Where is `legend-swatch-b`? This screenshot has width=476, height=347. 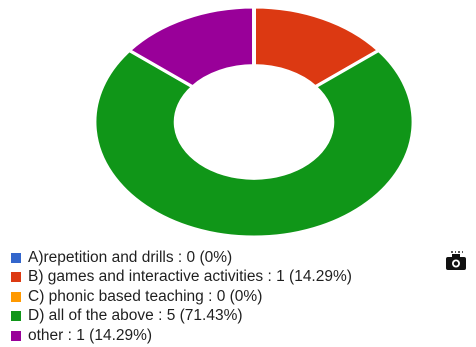
legend-swatch-b is located at coordinates (16, 277).